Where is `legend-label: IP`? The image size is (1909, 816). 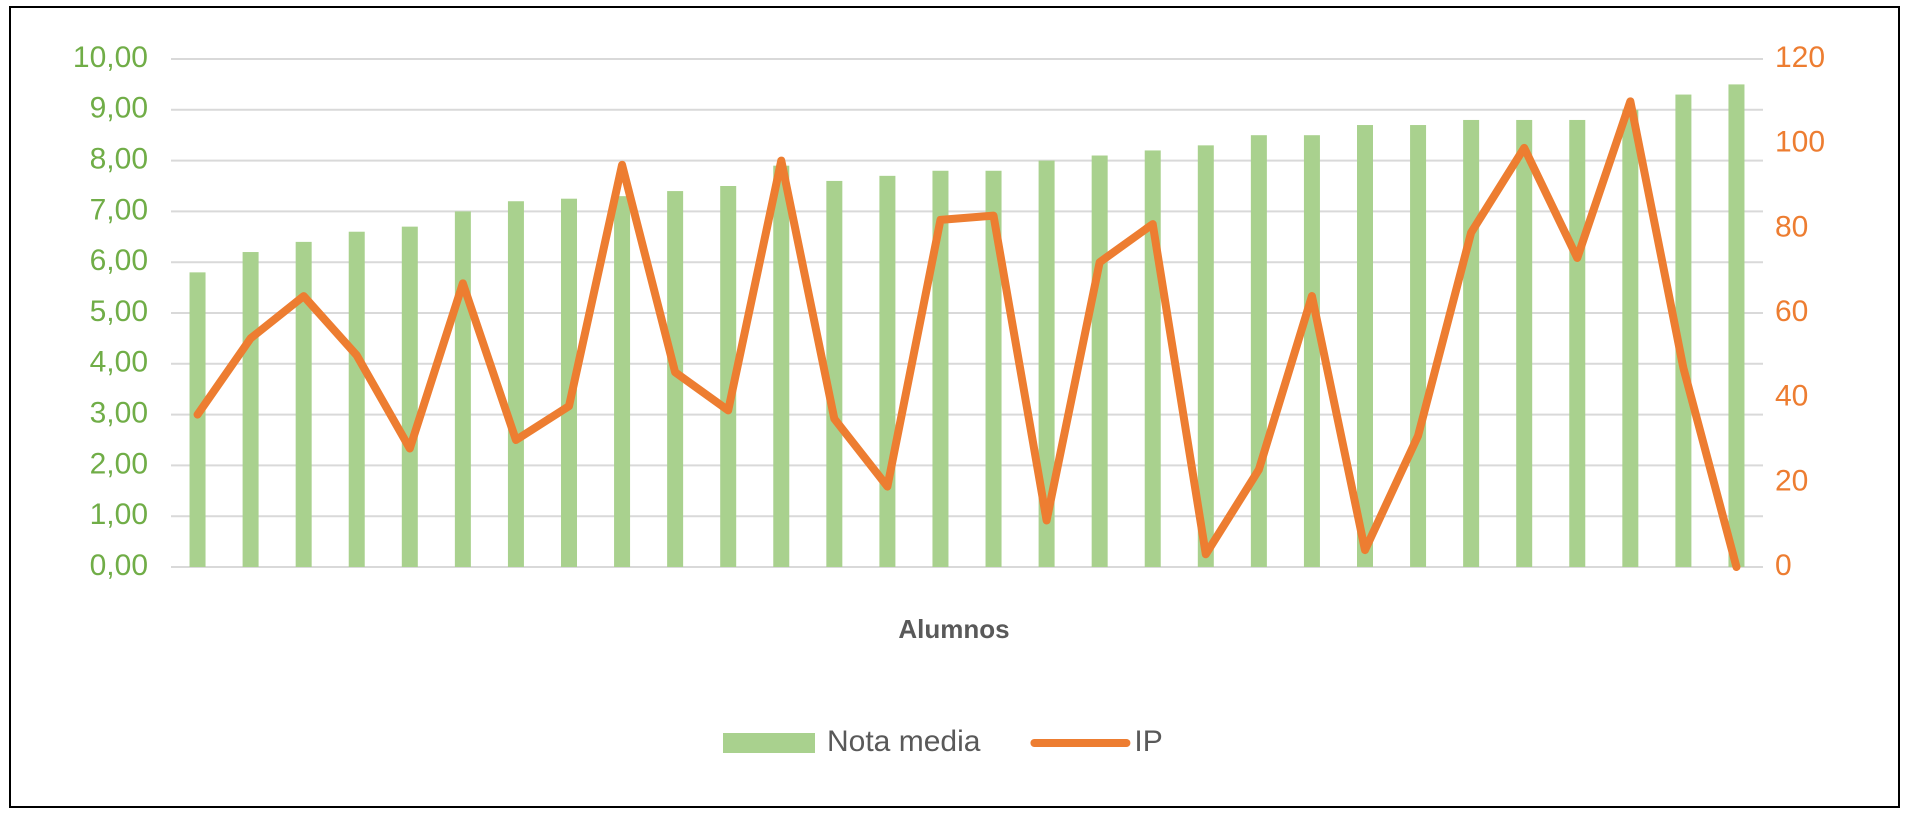 legend-label: IP is located at coordinates (1148, 741).